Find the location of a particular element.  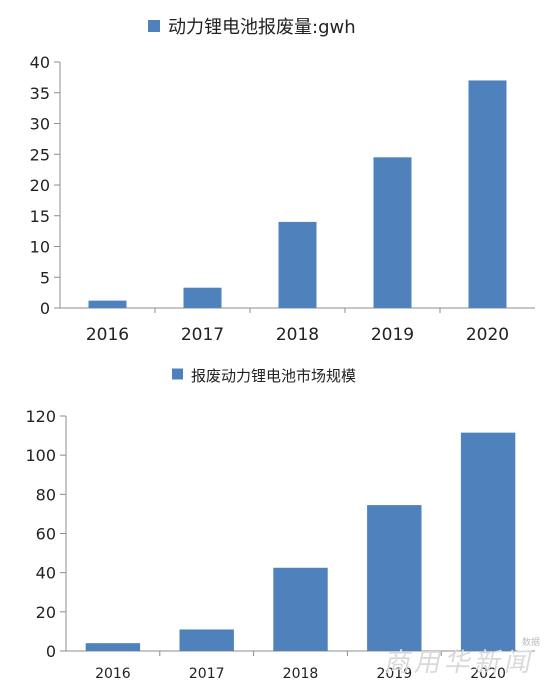

legend-label: 报废动力锂电池市场规模 is located at coordinates (273, 376).